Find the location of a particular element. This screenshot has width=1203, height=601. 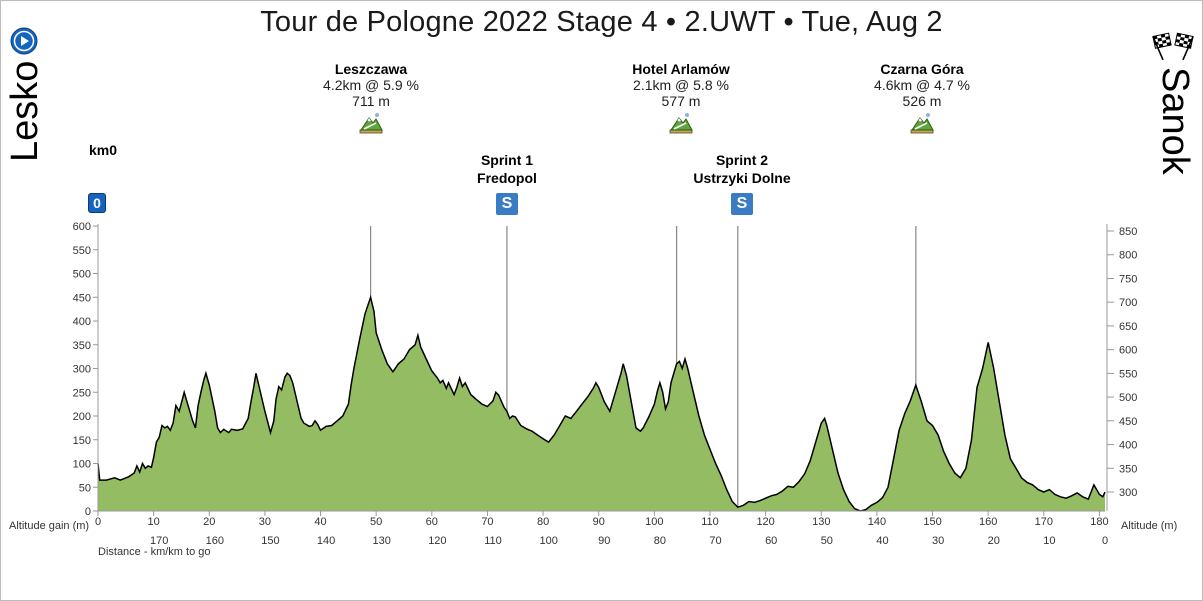

y-tick-label-right: 500 is located at coordinates (1128, 398).